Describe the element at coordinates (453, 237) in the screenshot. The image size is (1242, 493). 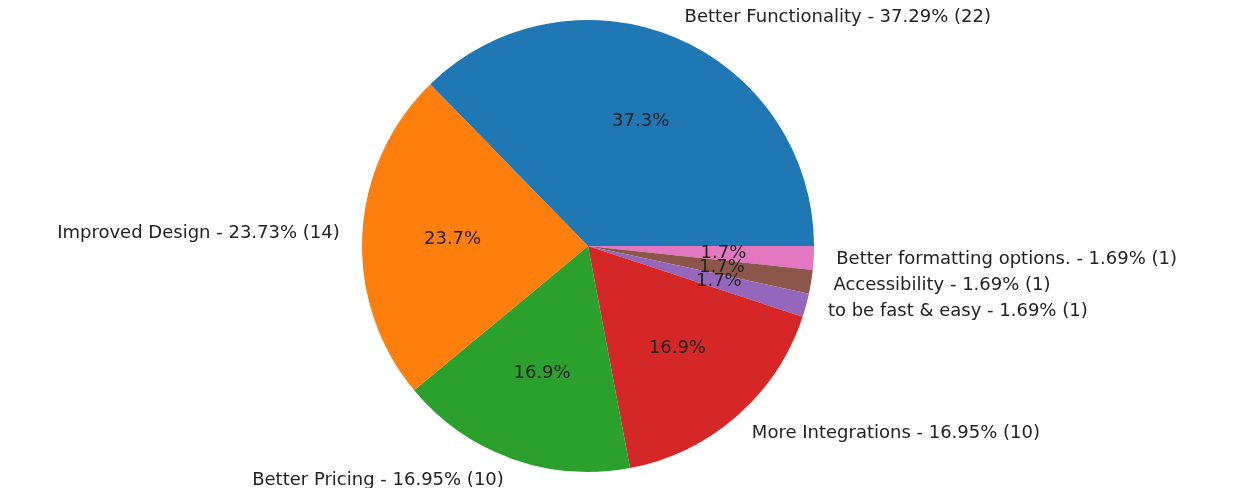
I see `data-label: 23.7%` at that location.